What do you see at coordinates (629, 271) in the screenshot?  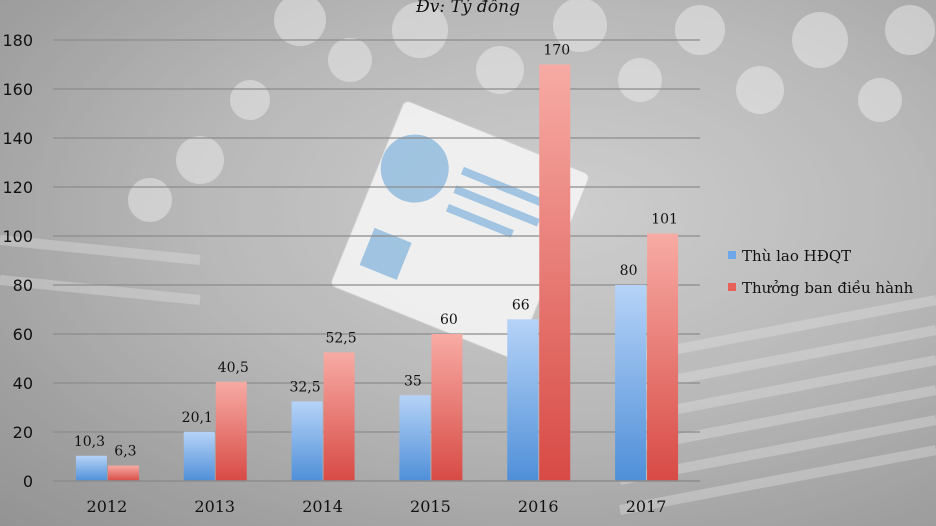 I see `data-label: 80` at bounding box center [629, 271].